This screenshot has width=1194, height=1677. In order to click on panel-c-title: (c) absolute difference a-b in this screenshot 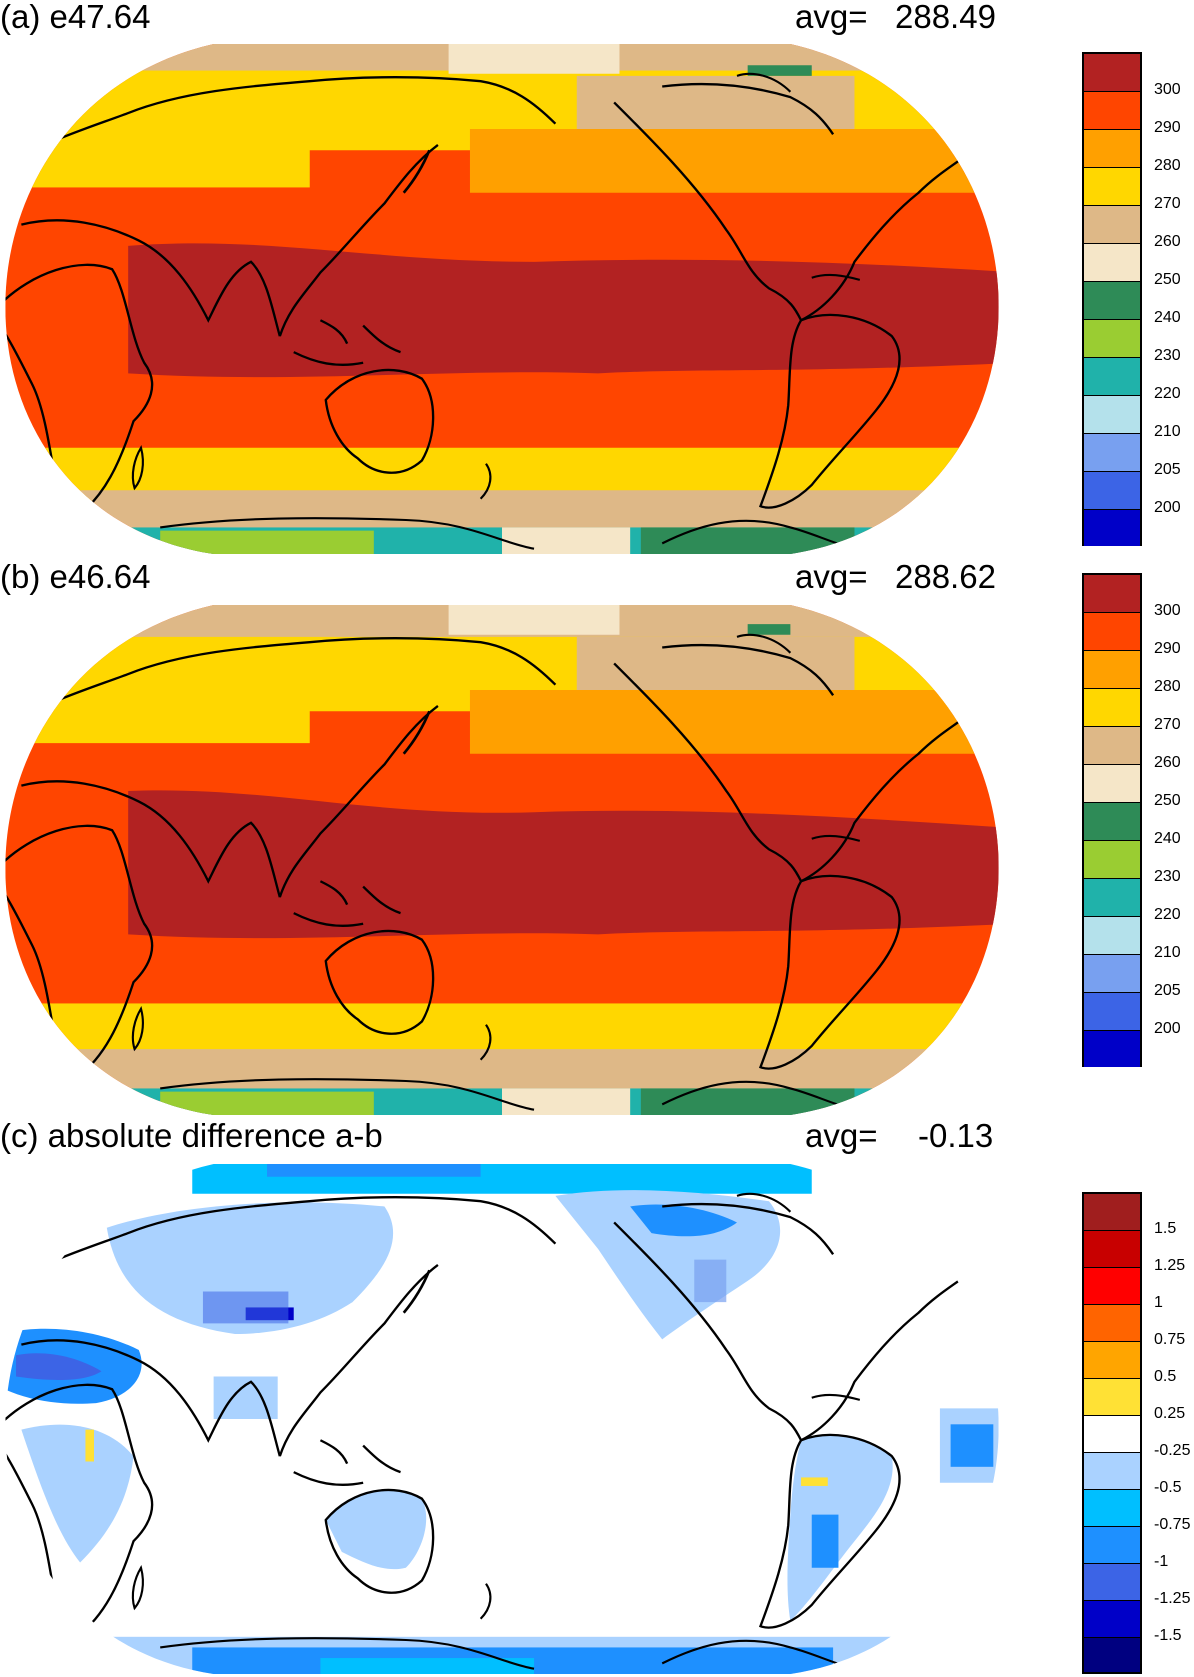, I will do `click(191, 1135)`.